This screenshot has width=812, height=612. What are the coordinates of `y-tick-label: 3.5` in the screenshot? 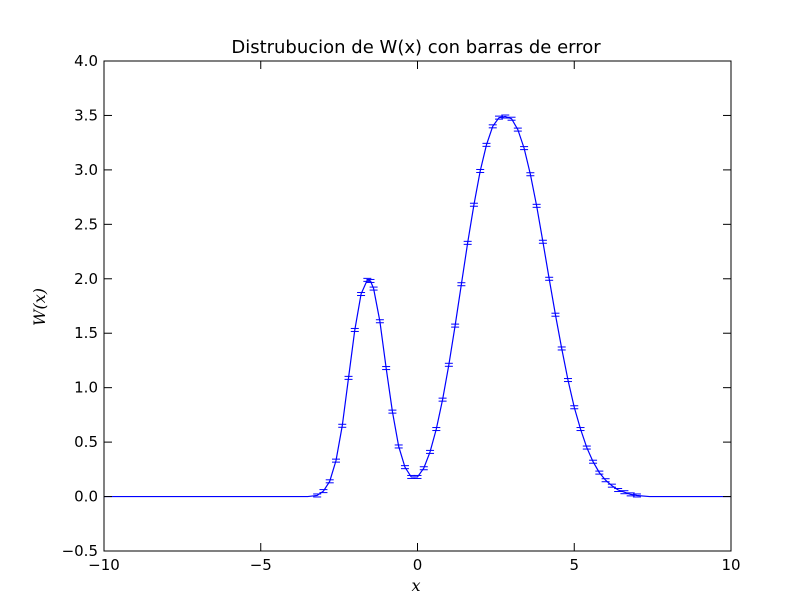 It's located at (86, 115).